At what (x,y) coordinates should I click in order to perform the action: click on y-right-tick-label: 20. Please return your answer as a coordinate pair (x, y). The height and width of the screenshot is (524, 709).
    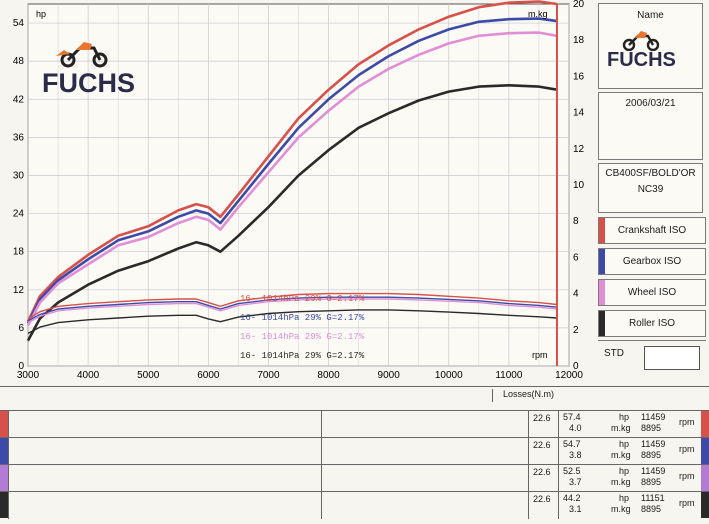
    Looking at the image, I should click on (579, 5).